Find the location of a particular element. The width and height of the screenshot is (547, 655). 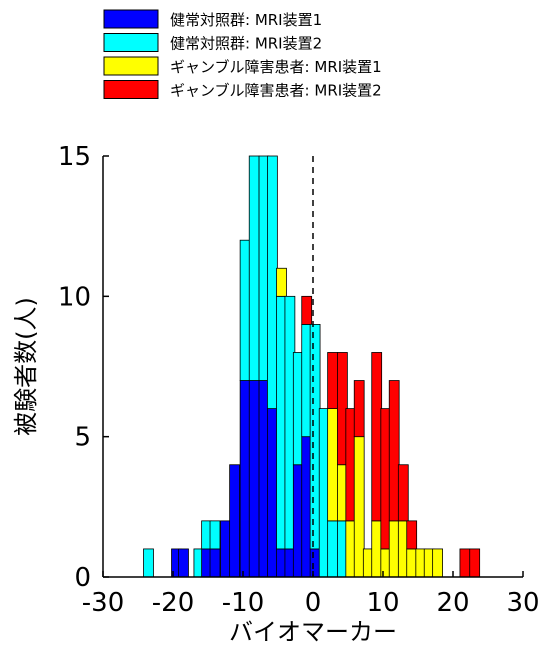

x-axis-ticks: -30 -20 -10 0 10 20 30 is located at coordinates (311, 594).